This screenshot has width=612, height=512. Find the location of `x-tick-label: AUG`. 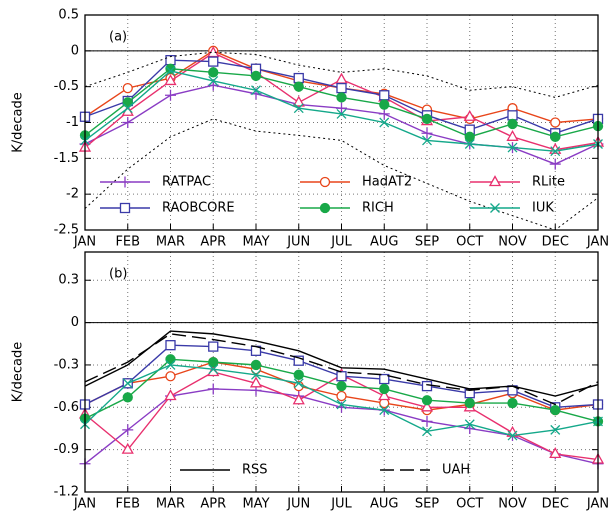

x-tick-label: AUG is located at coordinates (384, 504).